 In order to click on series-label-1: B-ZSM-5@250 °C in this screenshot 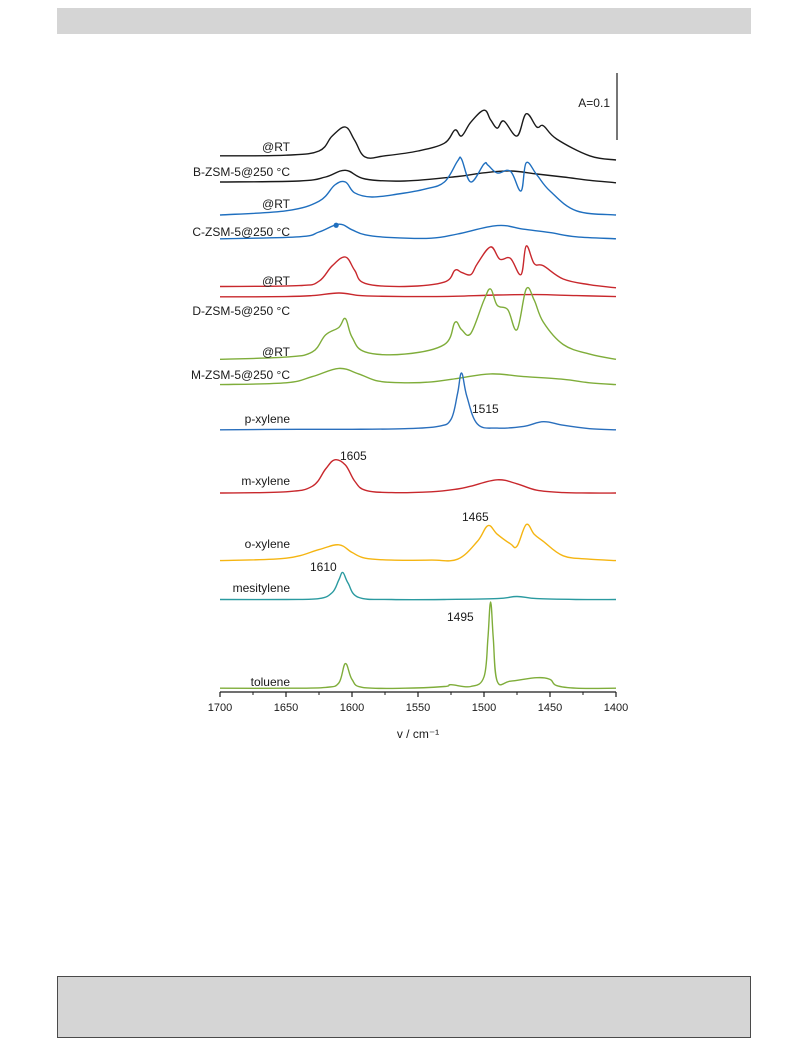, I will do `click(241, 172)`.